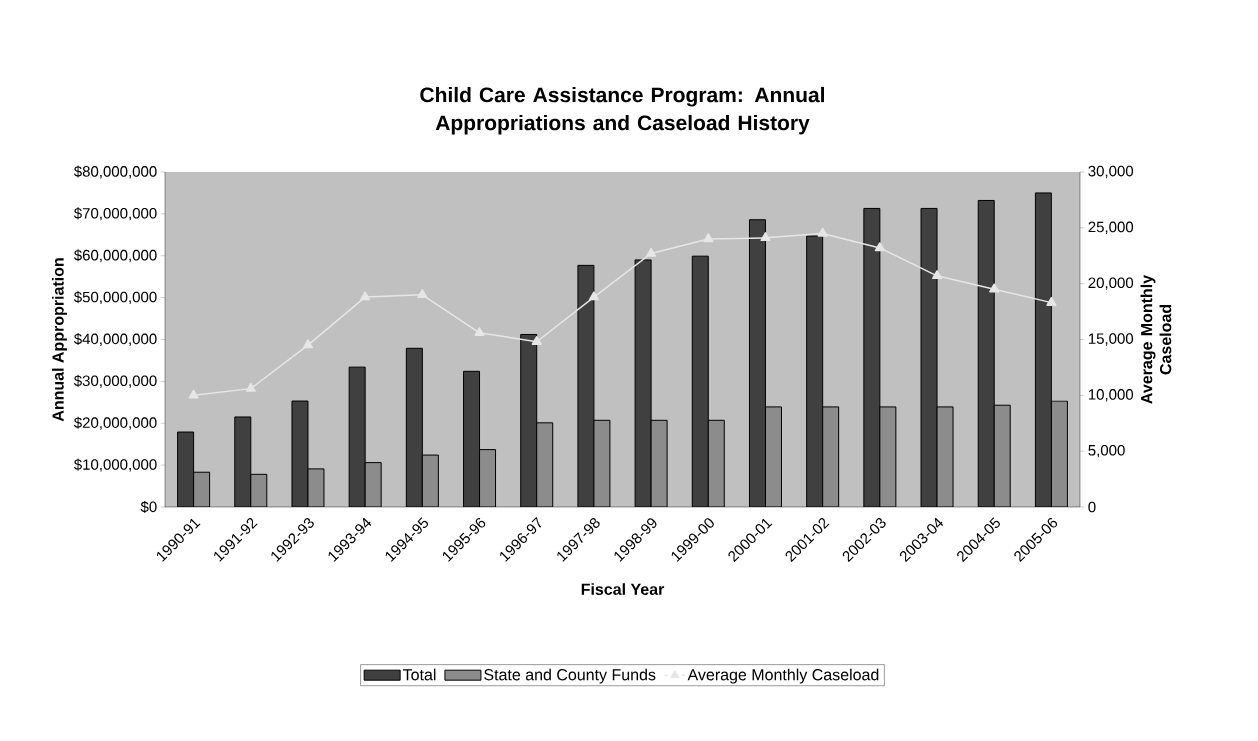  Describe the element at coordinates (419, 674) in the screenshot. I see `legend-label: Total` at that location.